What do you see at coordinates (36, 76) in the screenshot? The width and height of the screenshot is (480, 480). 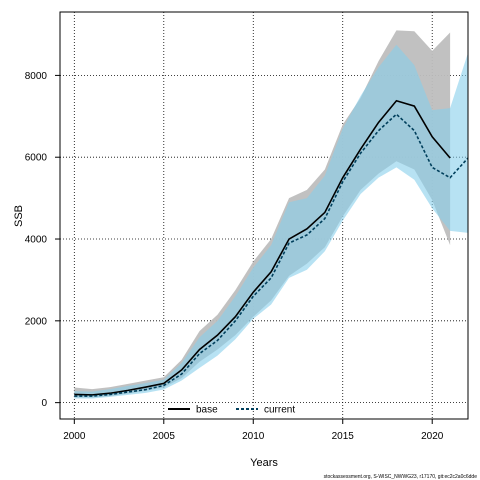 I see `y-tick-label: 8000` at bounding box center [36, 76].